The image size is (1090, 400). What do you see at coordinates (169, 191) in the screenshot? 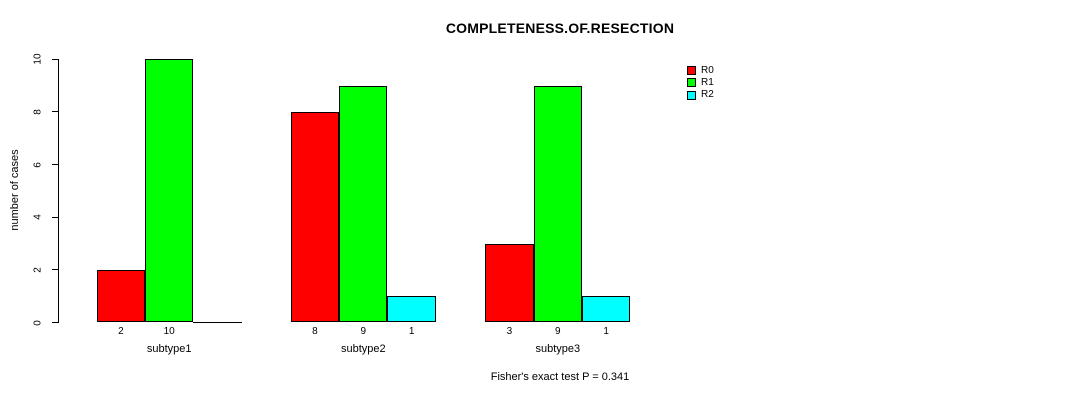
I see `bar-R1-subtype1` at bounding box center [169, 191].